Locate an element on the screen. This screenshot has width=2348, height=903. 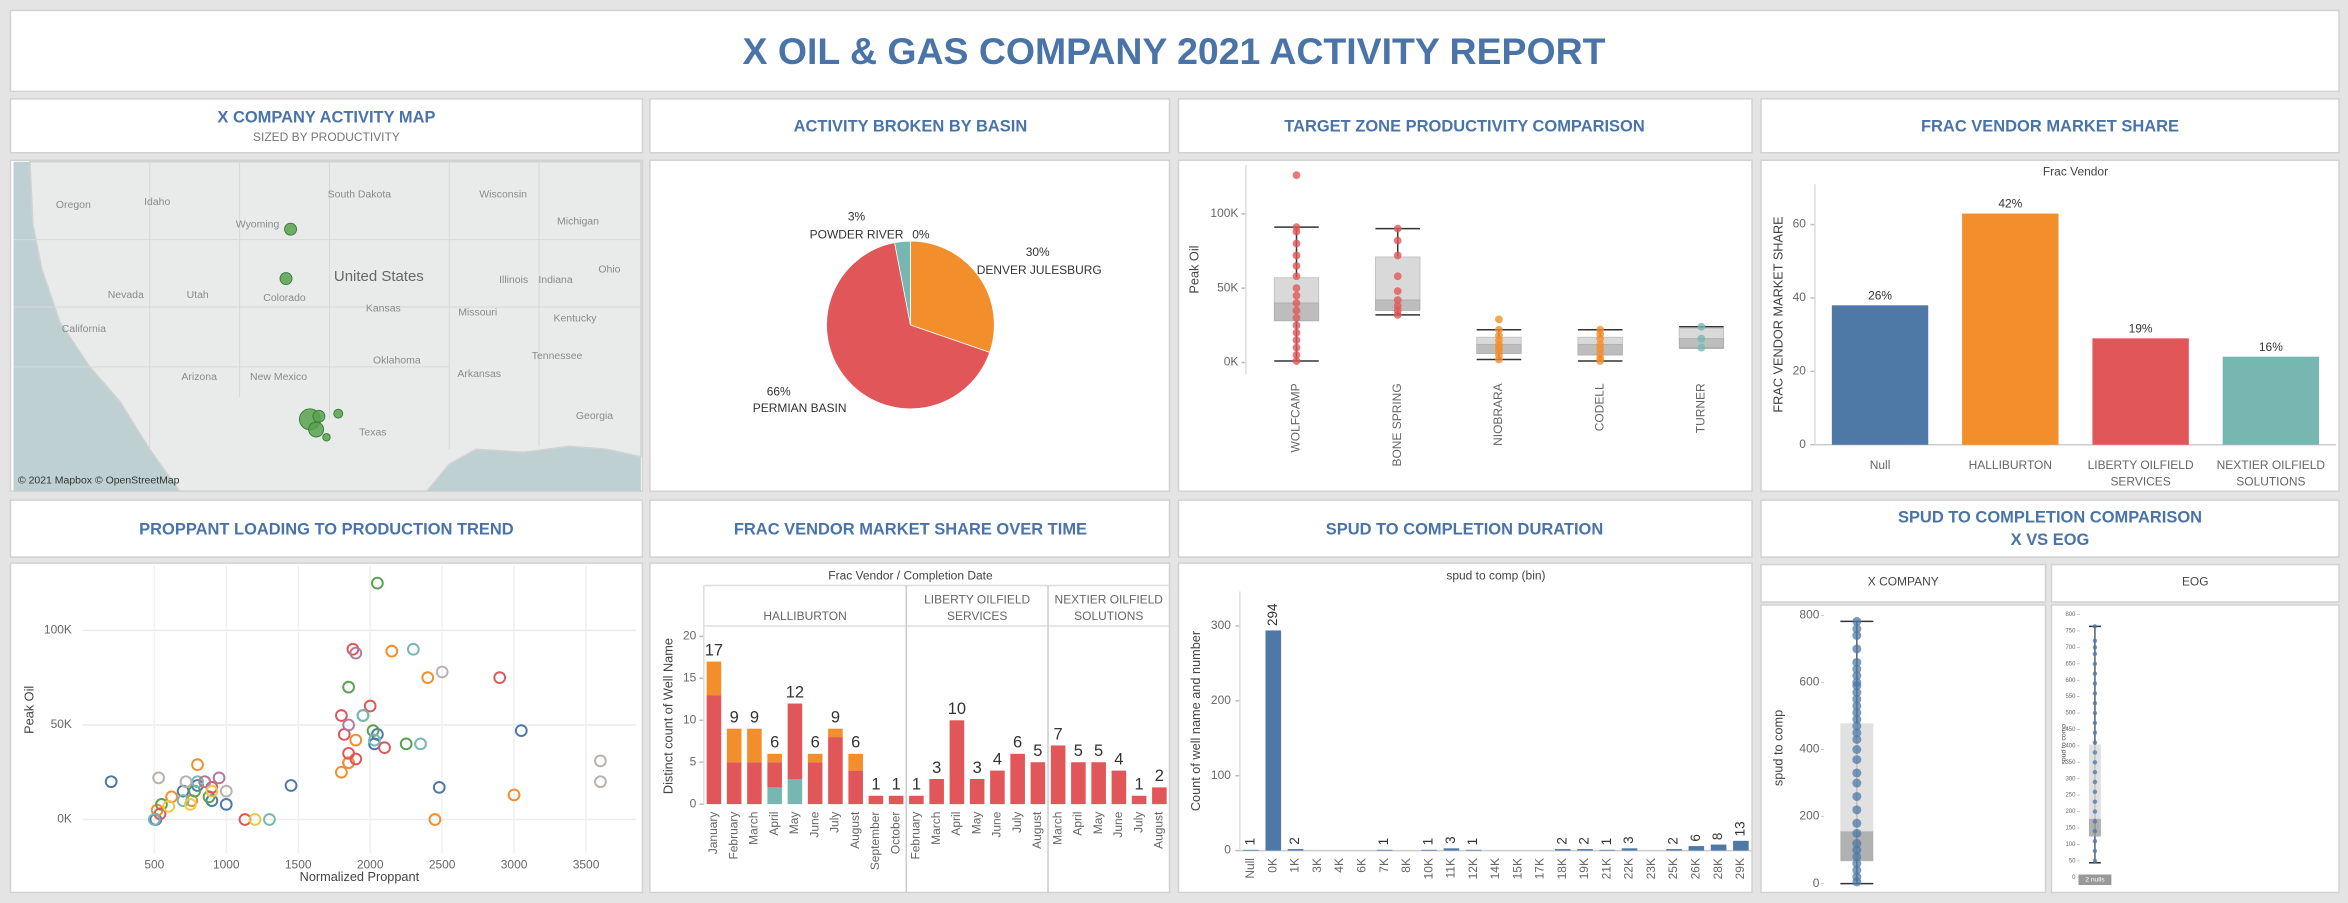
y-tick-label: 150 is located at coordinates (2070, 829).